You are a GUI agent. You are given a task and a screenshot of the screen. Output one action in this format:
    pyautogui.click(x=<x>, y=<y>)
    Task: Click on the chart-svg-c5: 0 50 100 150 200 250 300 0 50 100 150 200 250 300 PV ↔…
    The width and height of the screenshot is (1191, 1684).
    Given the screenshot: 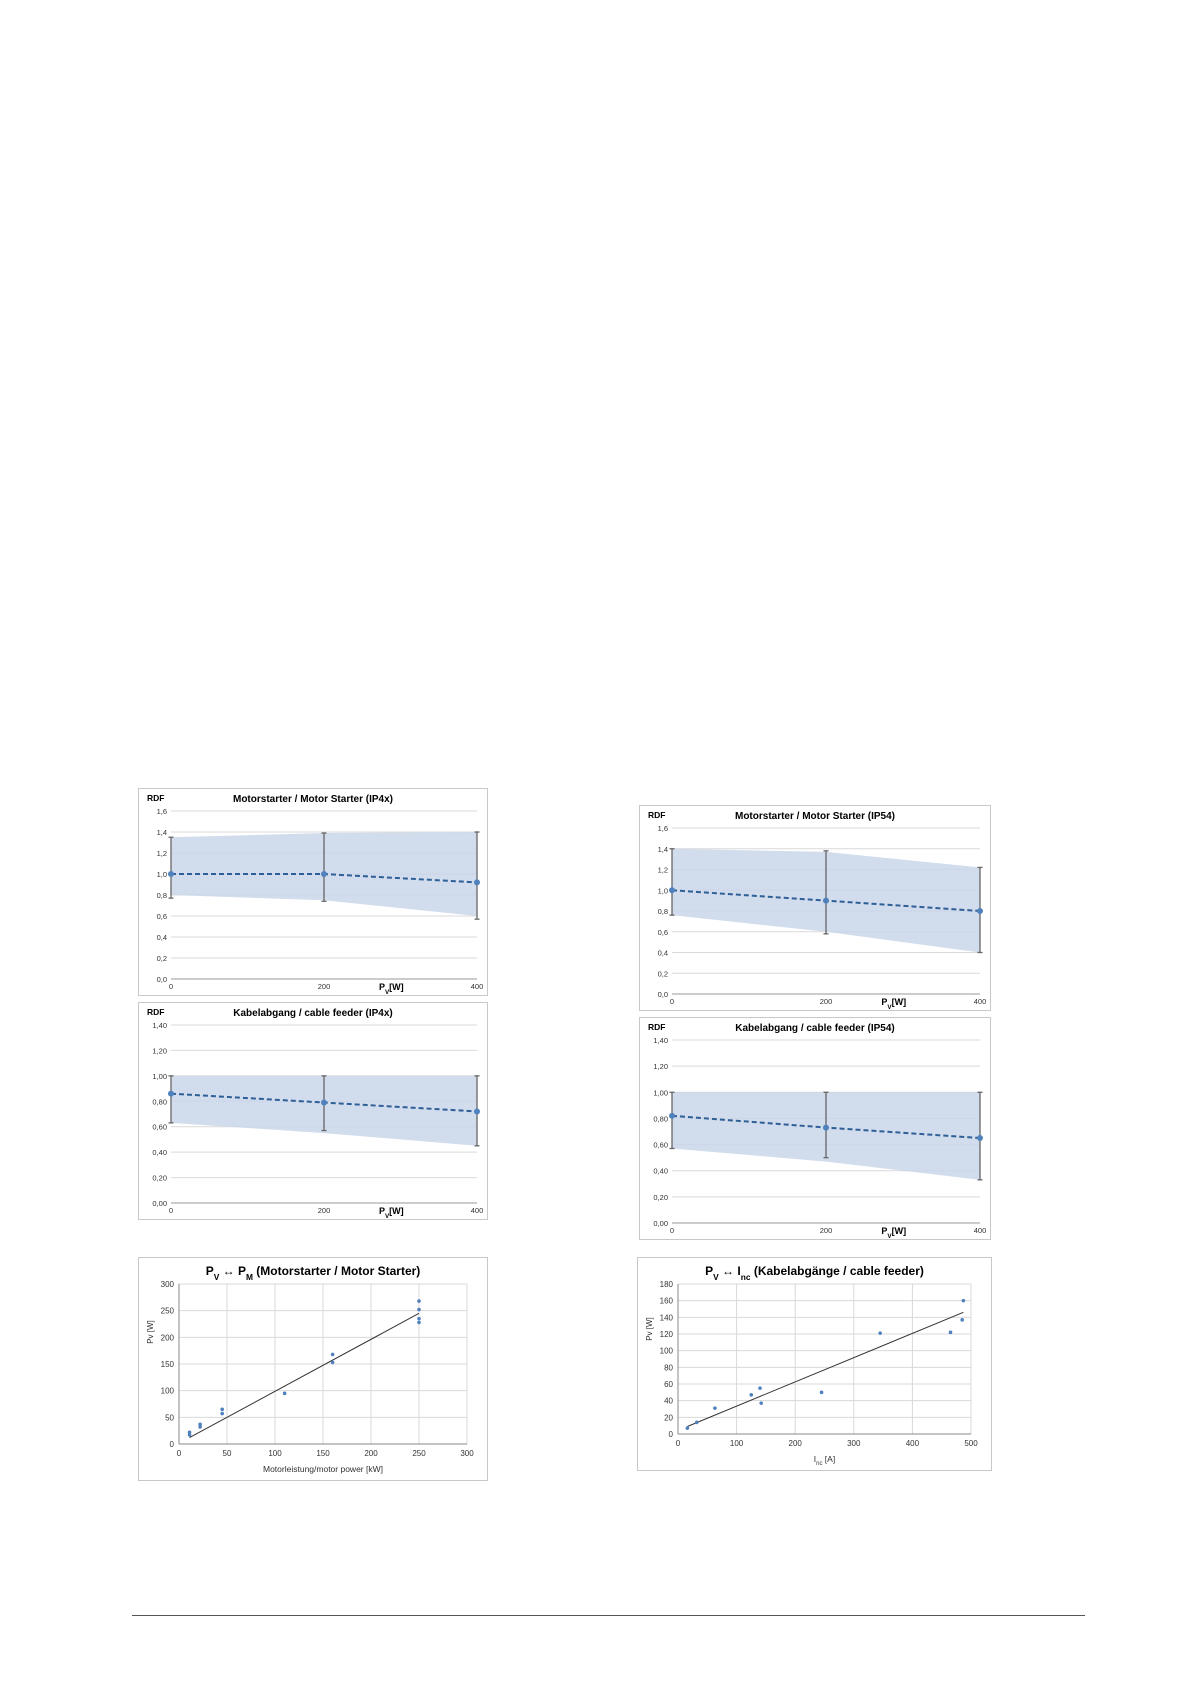 What is the action you would take?
    pyautogui.click(x=310, y=1369)
    